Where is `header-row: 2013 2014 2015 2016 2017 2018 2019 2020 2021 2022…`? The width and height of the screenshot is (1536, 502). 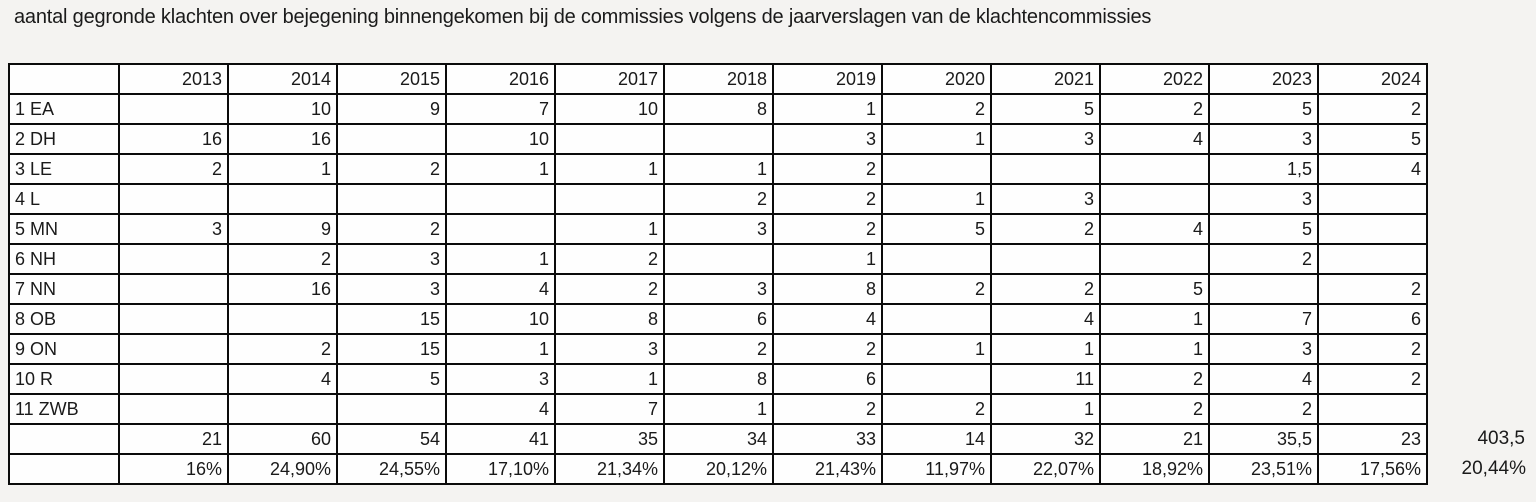
header-row: 2013 2014 2015 2016 2017 2018 2019 2020 2021 2022… is located at coordinates (770, 79).